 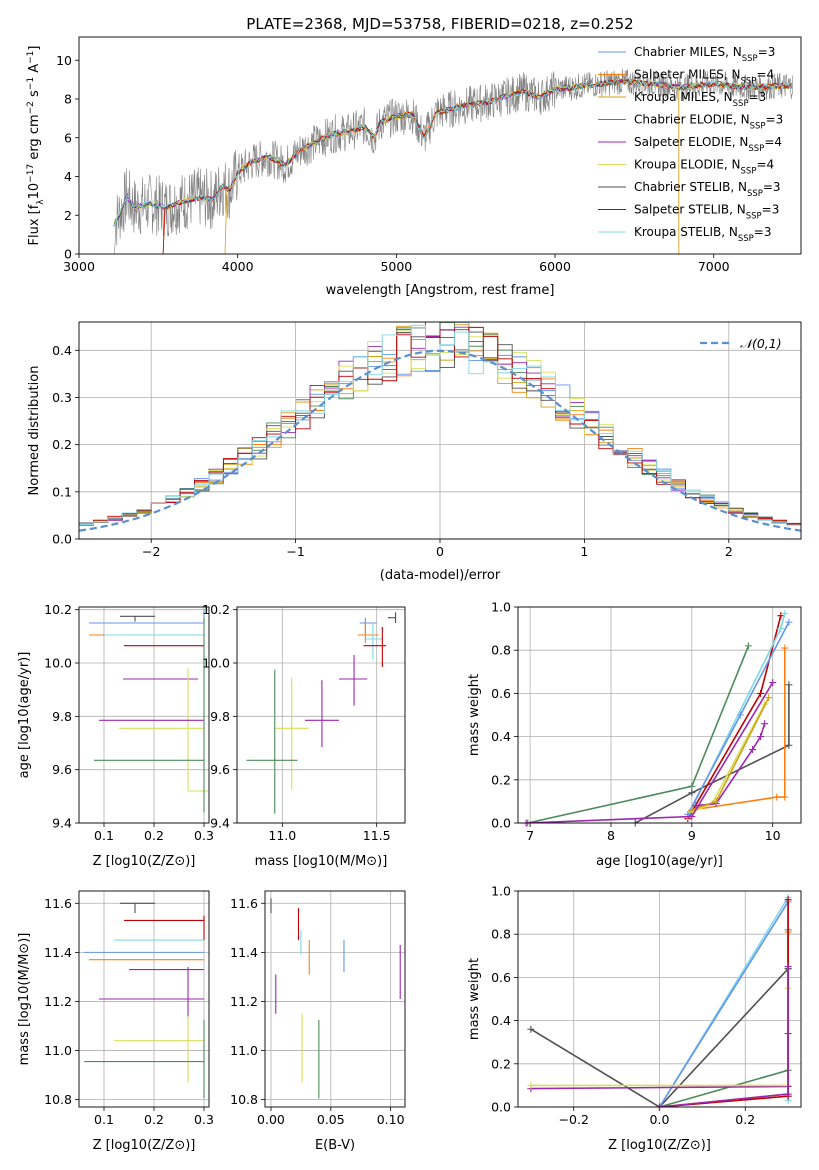 I want to click on x-tick-label: 0.0, so click(x=660, y=1119).